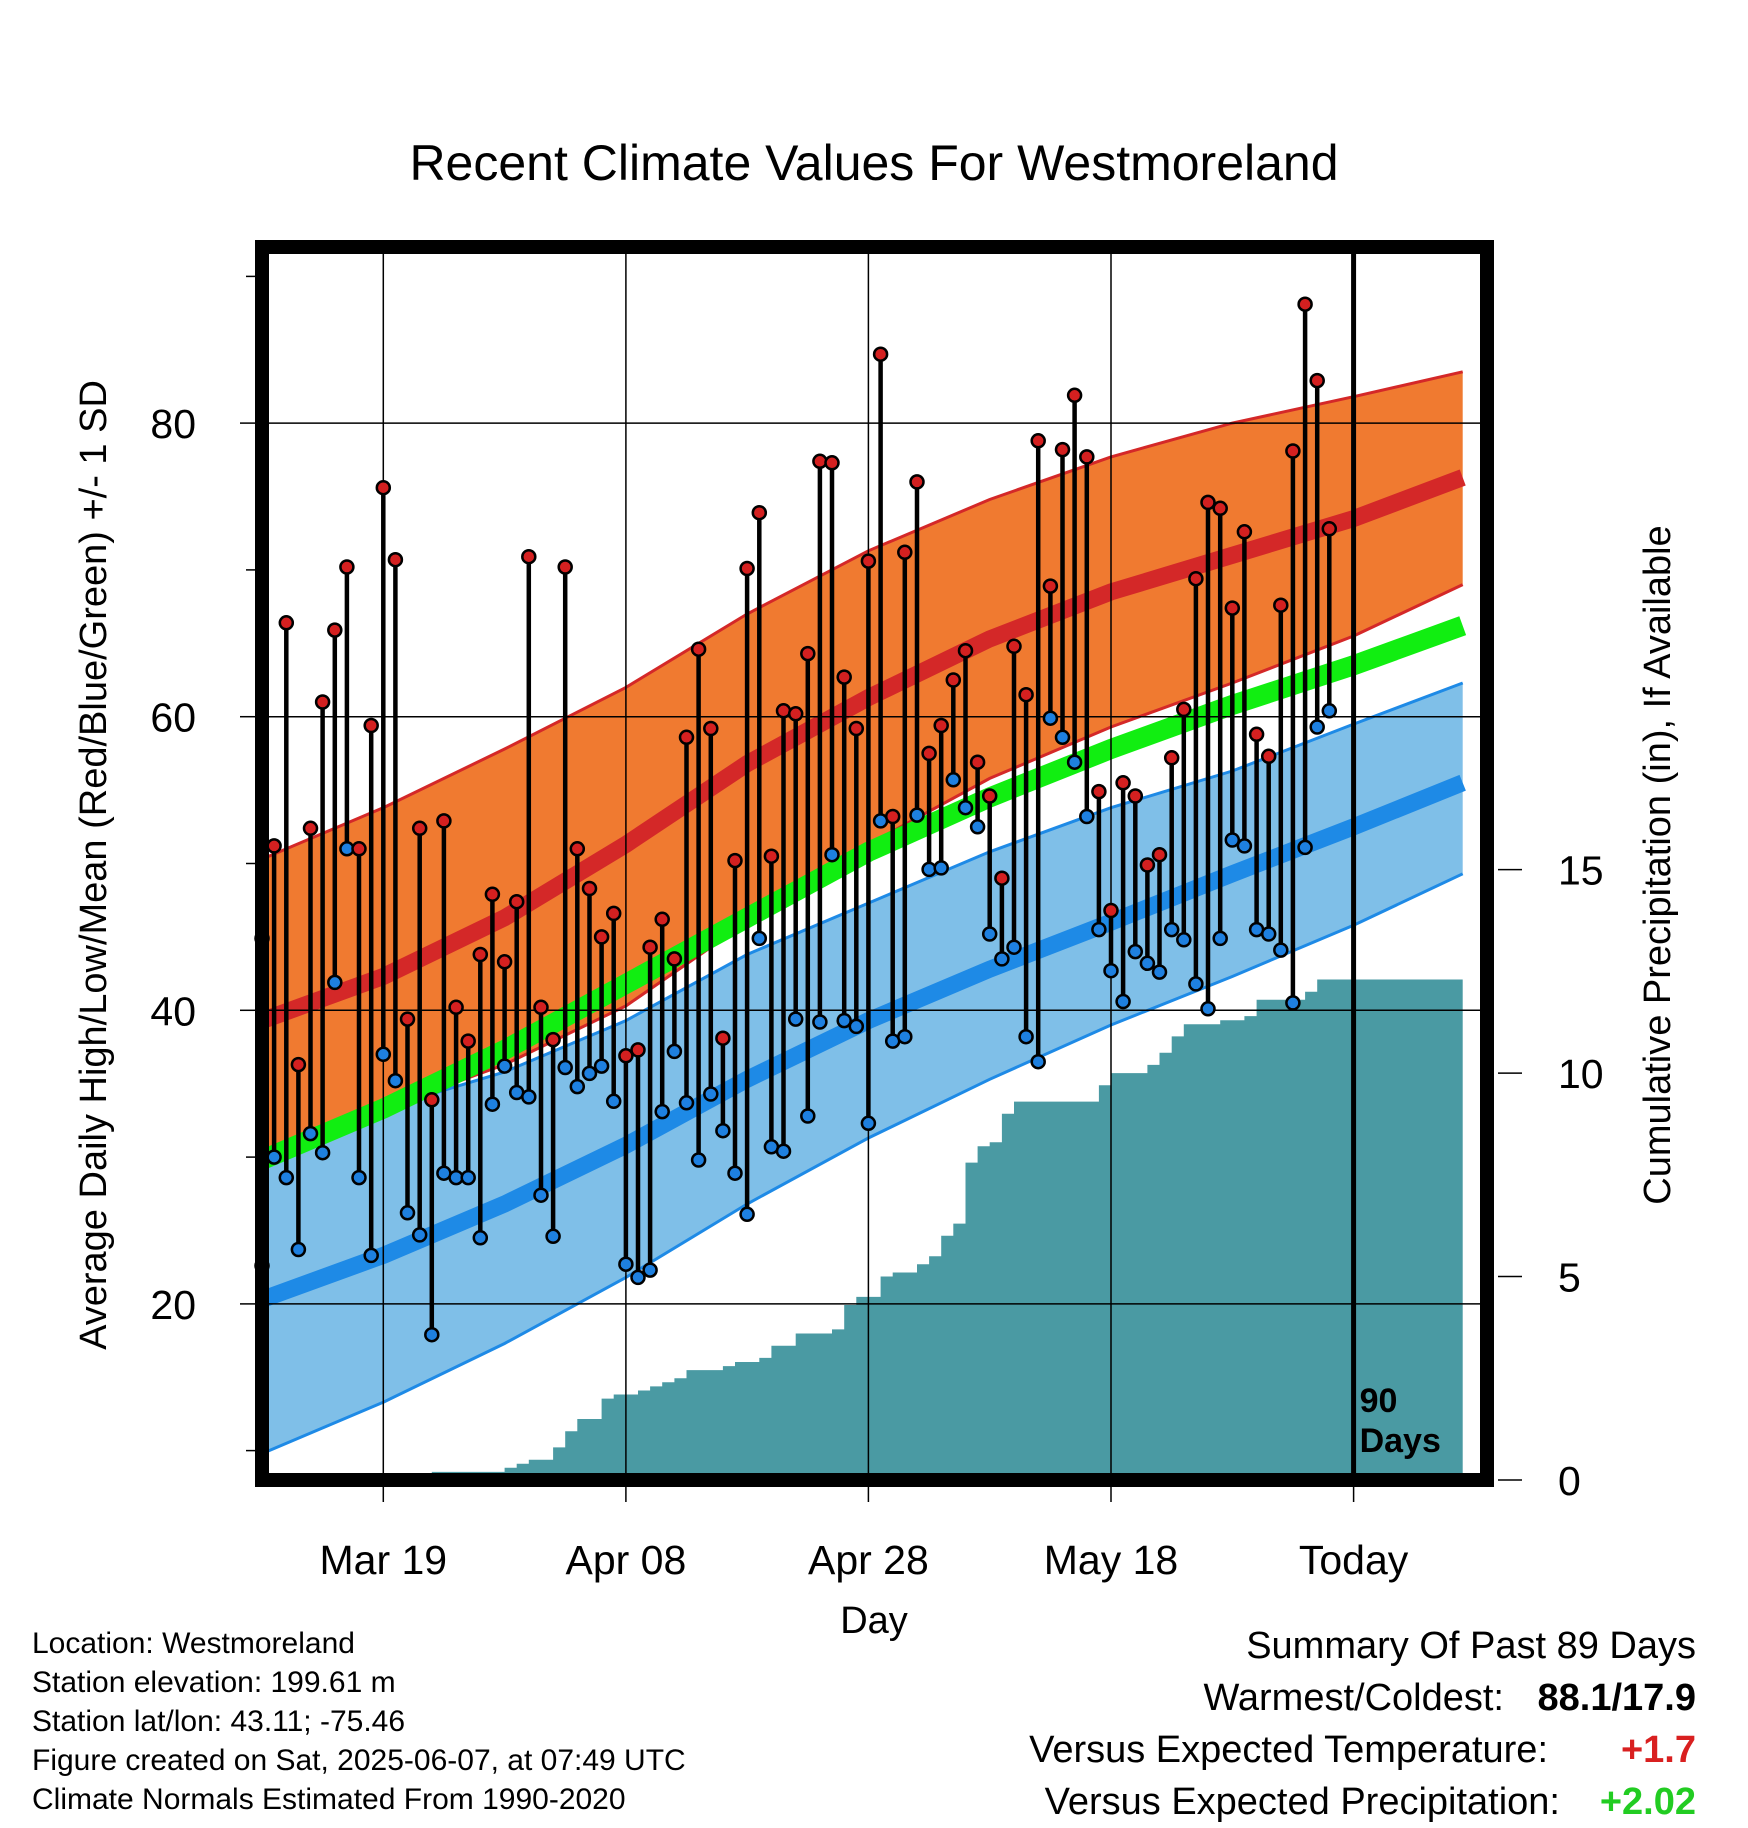  What do you see at coordinates (383, 1560) in the screenshot?
I see `x-tick-label: Mar 19` at bounding box center [383, 1560].